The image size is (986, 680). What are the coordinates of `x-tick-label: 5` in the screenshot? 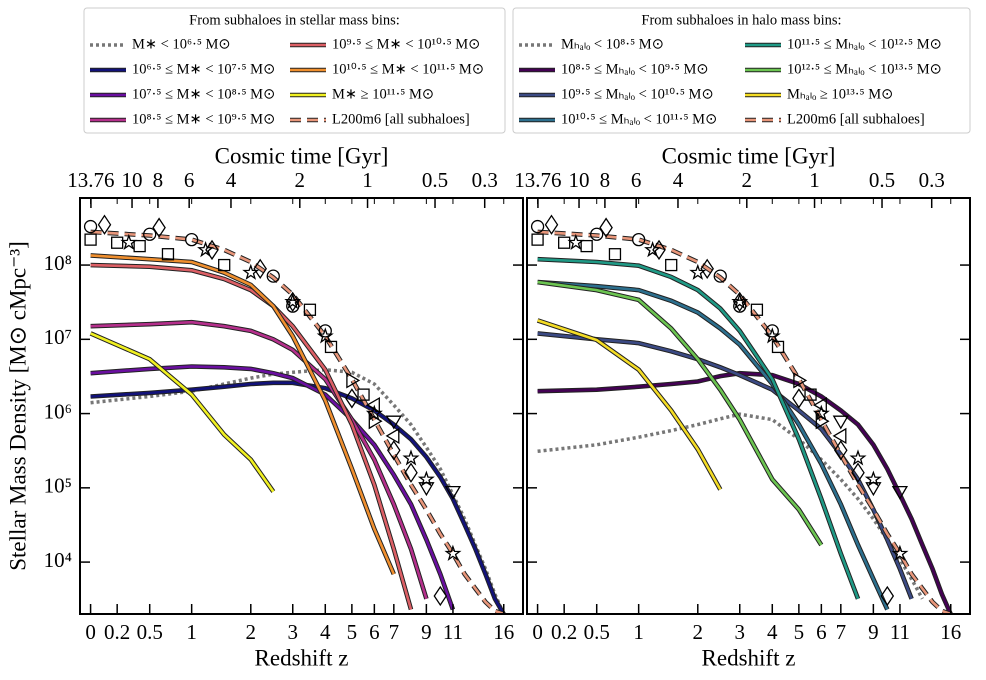 It's located at (352, 632).